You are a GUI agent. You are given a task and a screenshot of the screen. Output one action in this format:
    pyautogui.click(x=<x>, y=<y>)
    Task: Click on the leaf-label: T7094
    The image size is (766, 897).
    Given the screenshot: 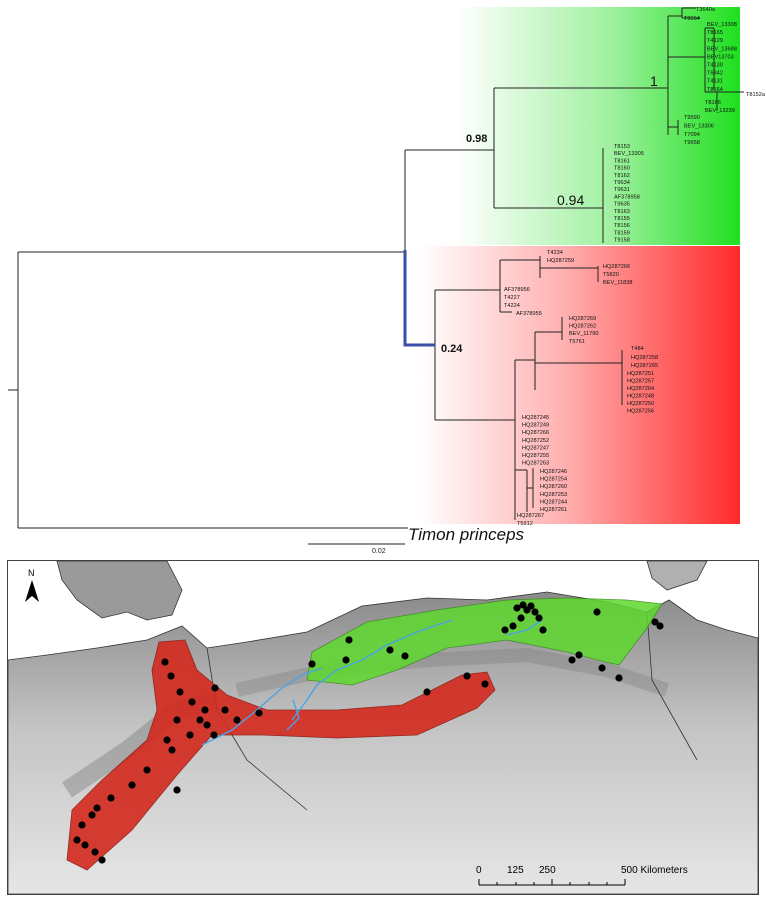 What is the action you would take?
    pyautogui.click(x=692, y=135)
    